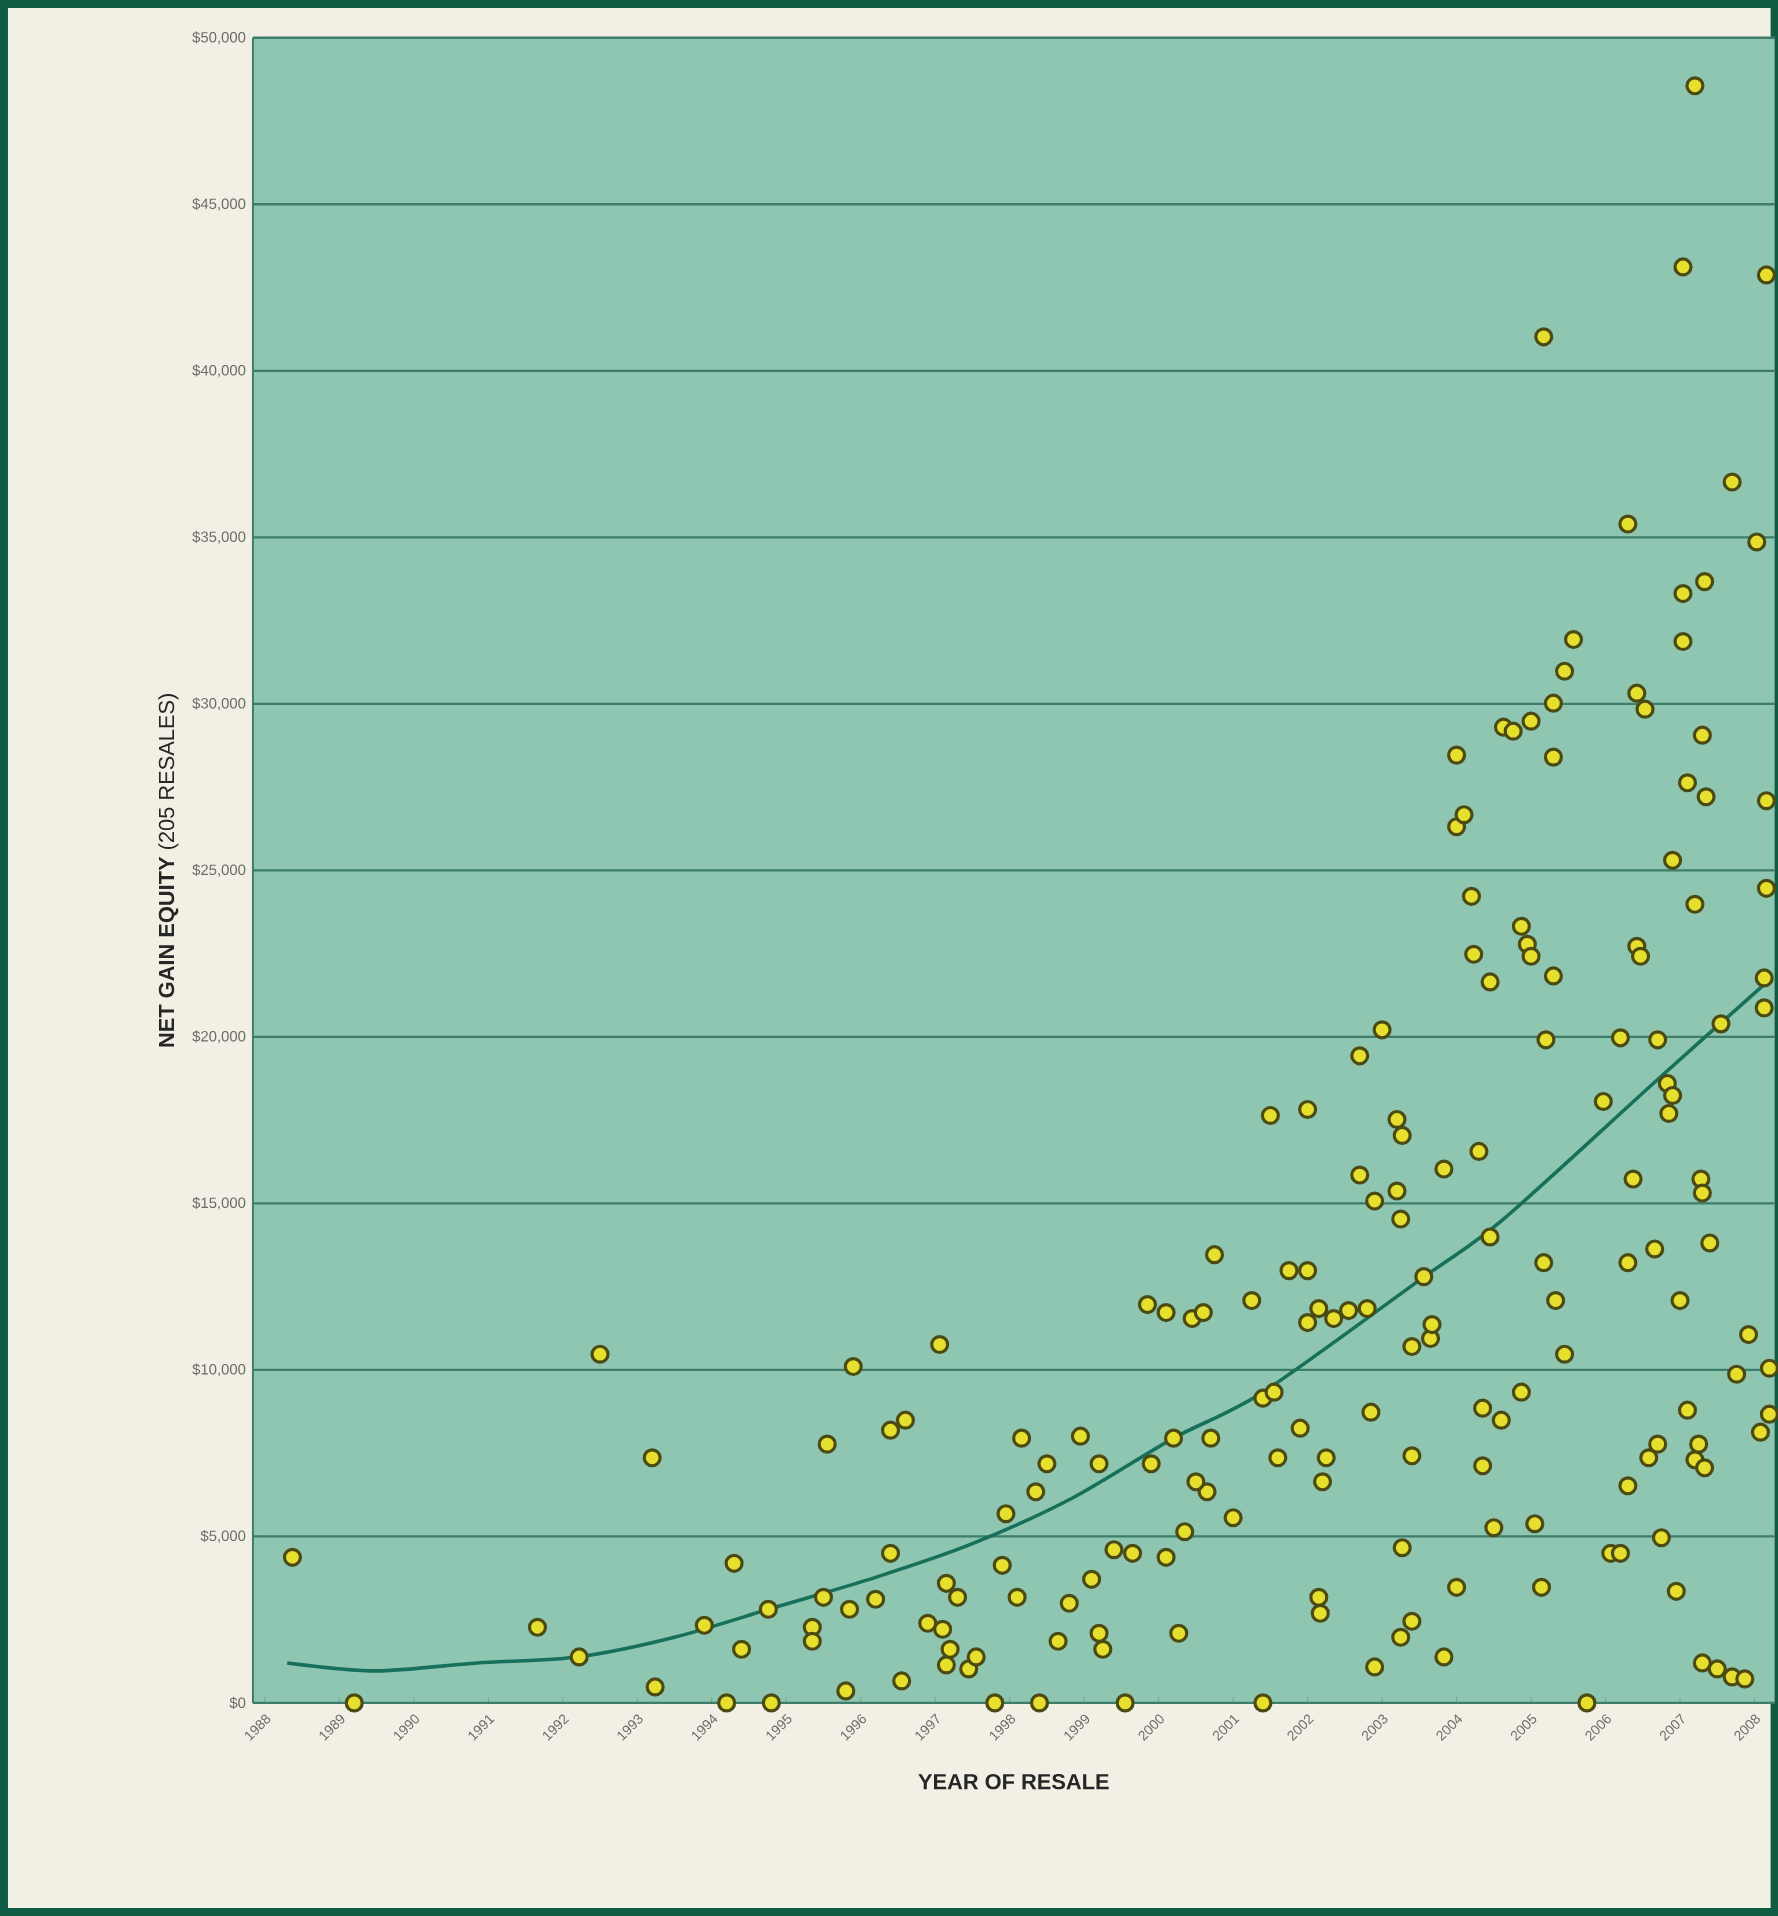  Describe the element at coordinates (1013, 1781) in the screenshot. I see `x-axis-title: YEAR OF RESALE` at that location.